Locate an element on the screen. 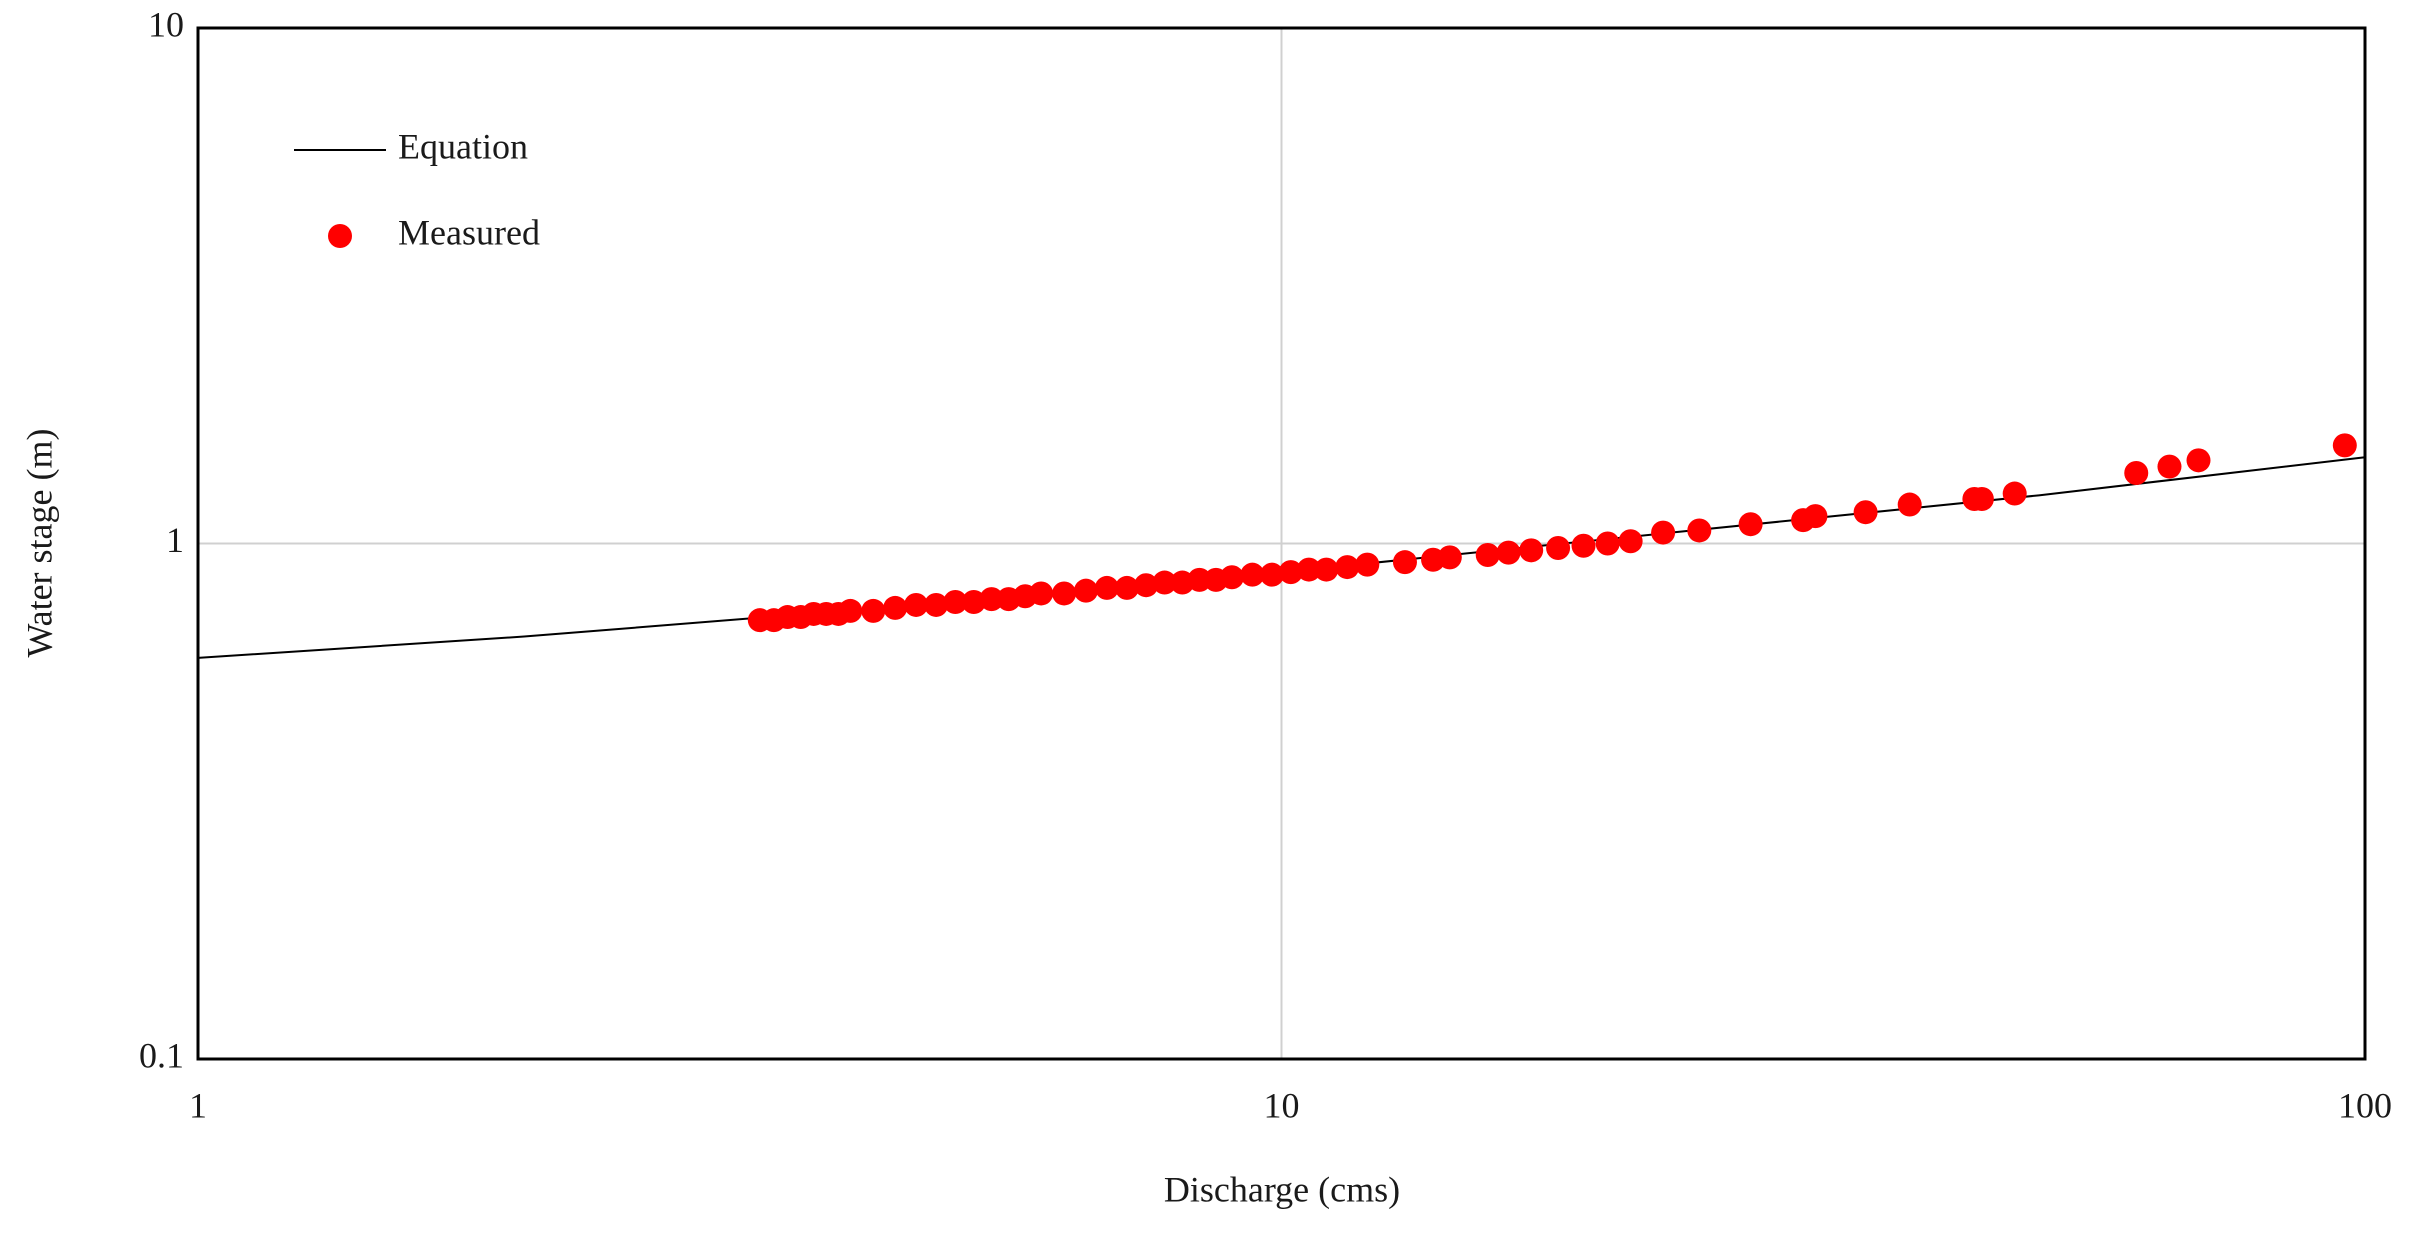 This screenshot has width=2424, height=1236. y-tick-label: 10 is located at coordinates (166, 24).